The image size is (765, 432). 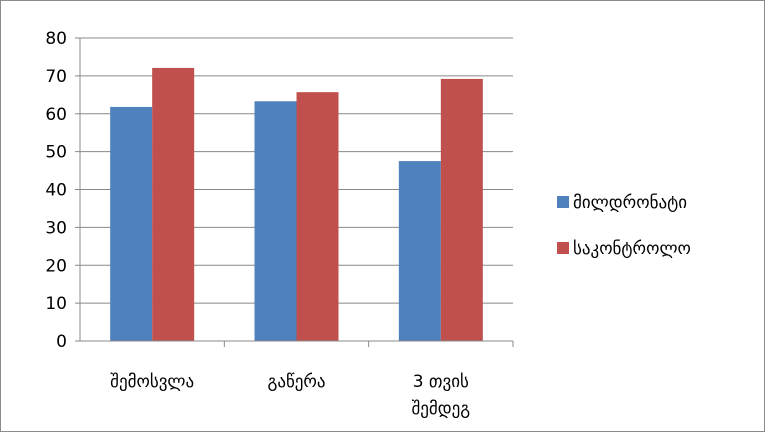 I want to click on y-tick-label: 50, so click(x=56, y=153).